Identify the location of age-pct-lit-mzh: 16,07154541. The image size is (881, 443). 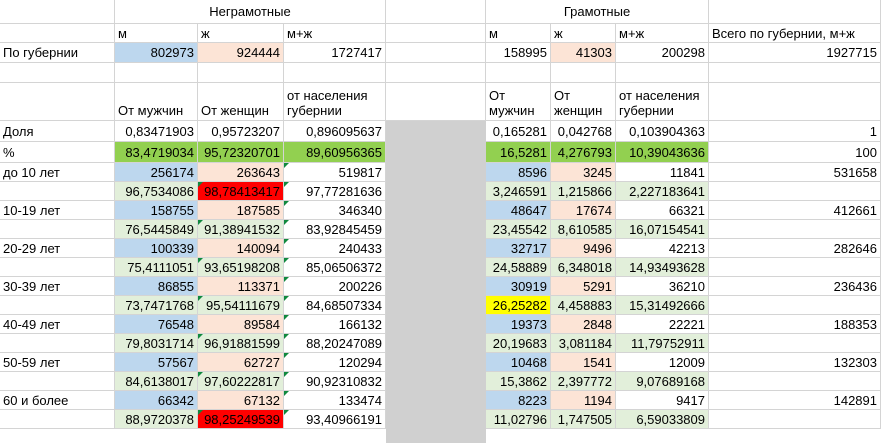
(662, 229).